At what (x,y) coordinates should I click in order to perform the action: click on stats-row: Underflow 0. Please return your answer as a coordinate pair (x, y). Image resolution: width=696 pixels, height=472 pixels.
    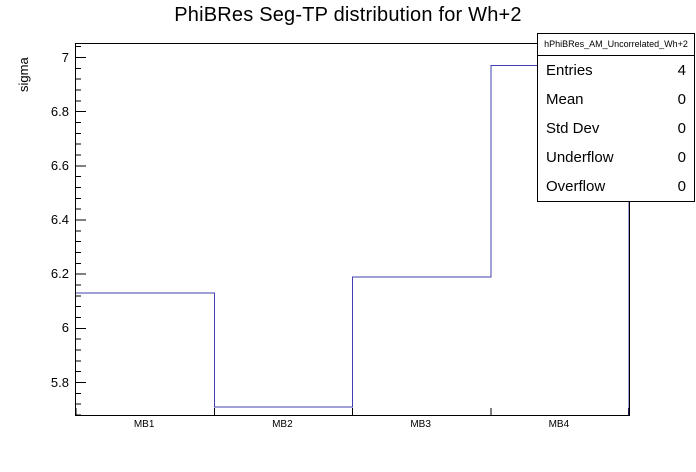
    Looking at the image, I should click on (616, 157).